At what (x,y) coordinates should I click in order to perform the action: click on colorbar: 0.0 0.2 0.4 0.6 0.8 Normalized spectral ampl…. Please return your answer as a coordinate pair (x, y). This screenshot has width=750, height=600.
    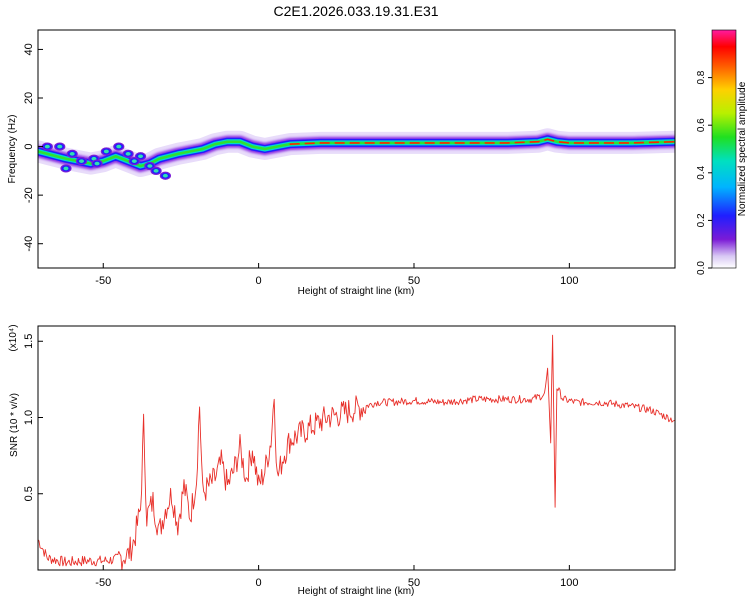
    Looking at the image, I should click on (722, 152).